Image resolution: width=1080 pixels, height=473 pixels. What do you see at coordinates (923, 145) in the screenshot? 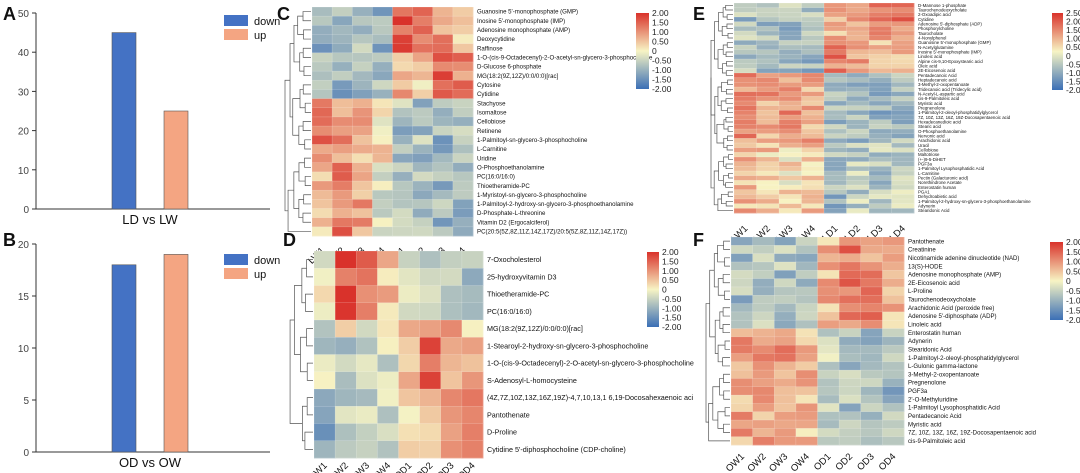
I see `row-label: Uracil` at bounding box center [923, 145].